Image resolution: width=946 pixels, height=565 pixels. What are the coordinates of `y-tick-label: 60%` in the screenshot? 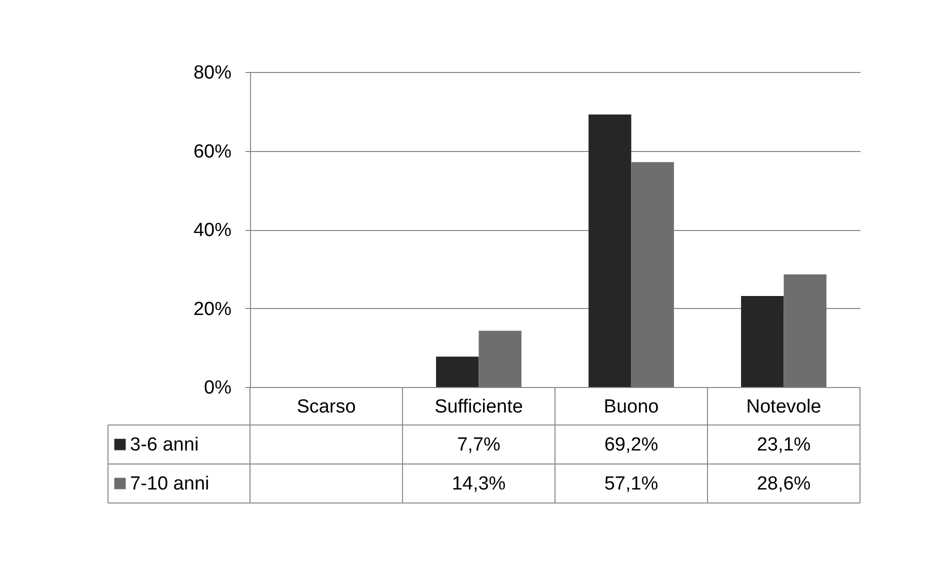 It's located at (212, 151).